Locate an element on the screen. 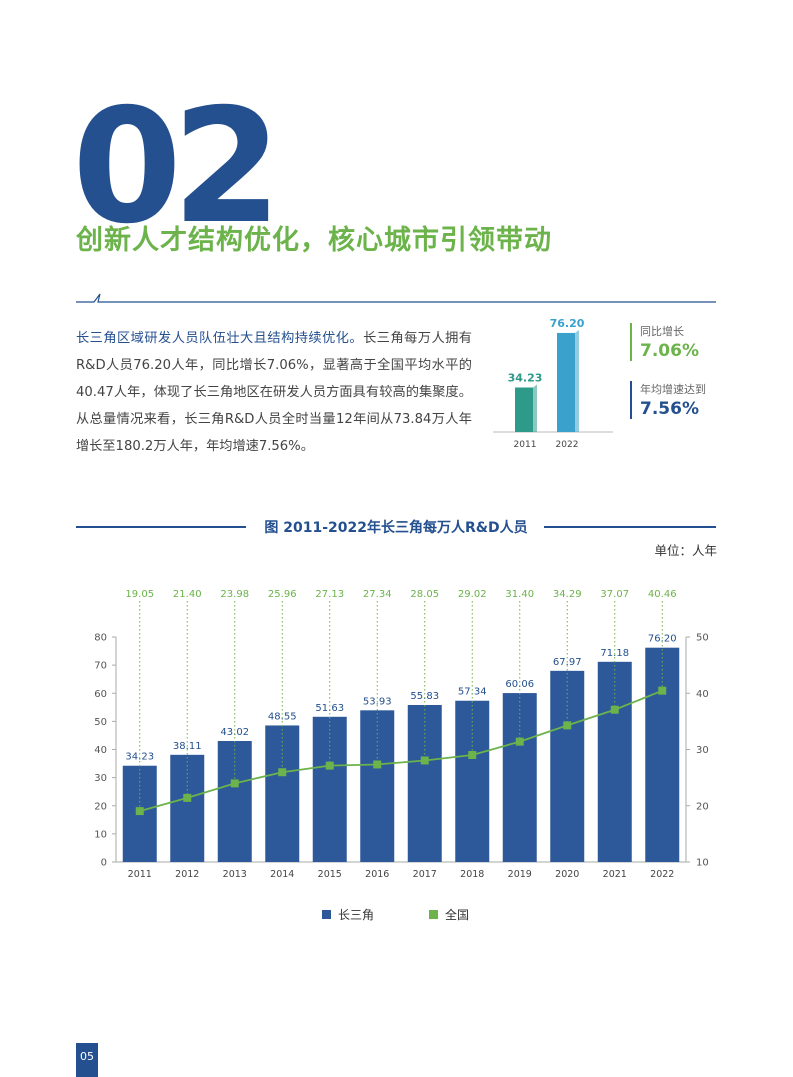  mini-bar-label-2022: 76.20 is located at coordinates (567, 323).